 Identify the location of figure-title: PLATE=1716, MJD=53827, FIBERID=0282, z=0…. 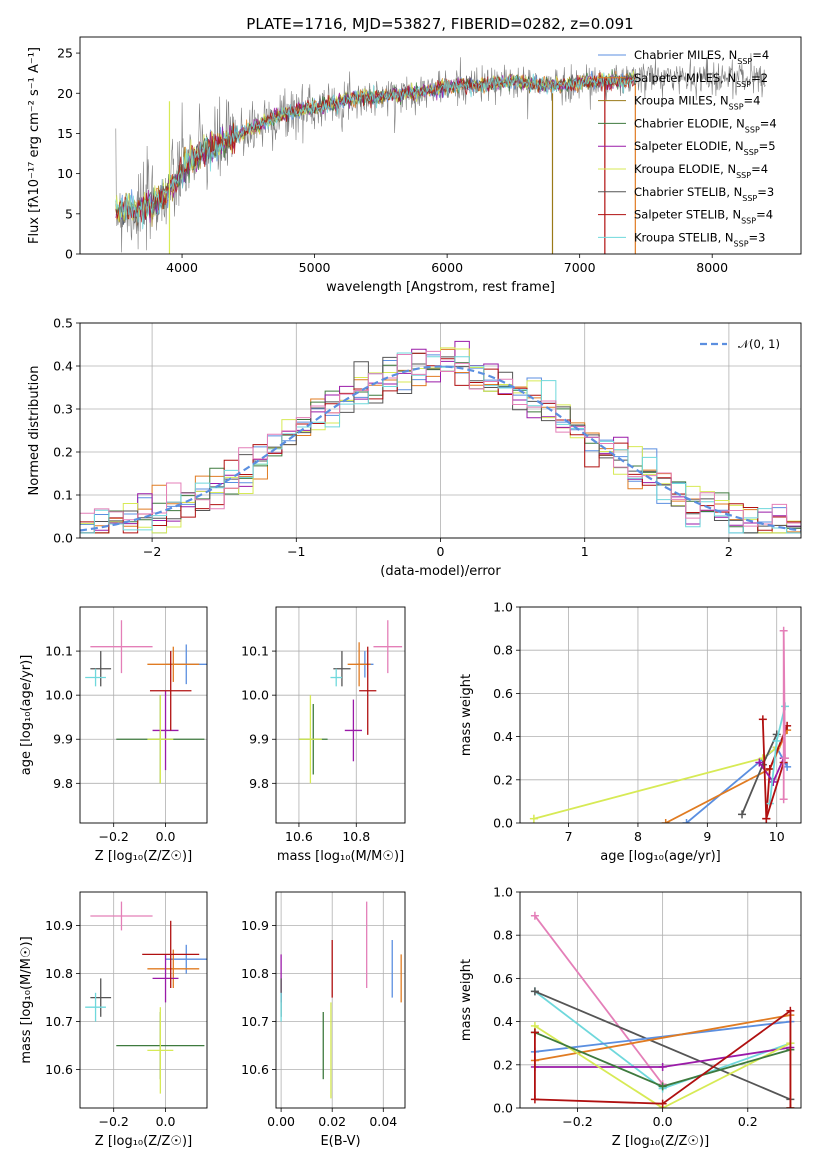
(439, 24).